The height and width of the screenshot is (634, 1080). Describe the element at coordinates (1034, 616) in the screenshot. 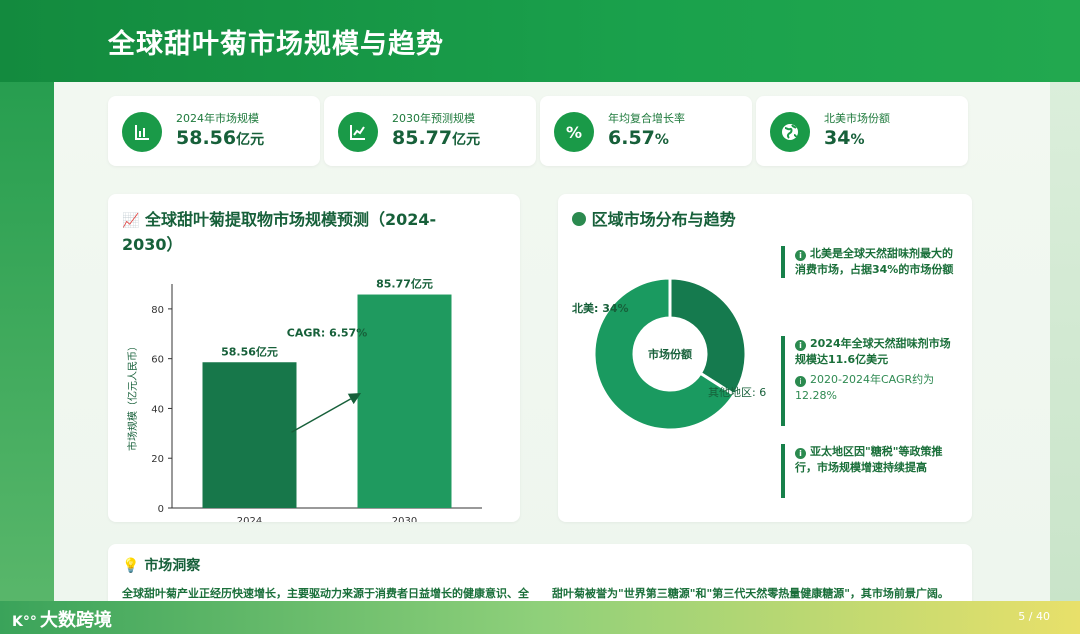

I see `page-number: 5 / 40` at that location.